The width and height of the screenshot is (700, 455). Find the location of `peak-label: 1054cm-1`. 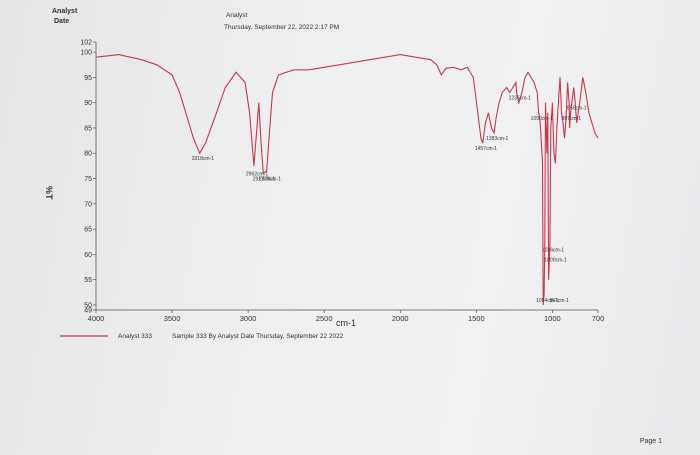

peak-label: 1054cm-1 is located at coordinates (547, 301).